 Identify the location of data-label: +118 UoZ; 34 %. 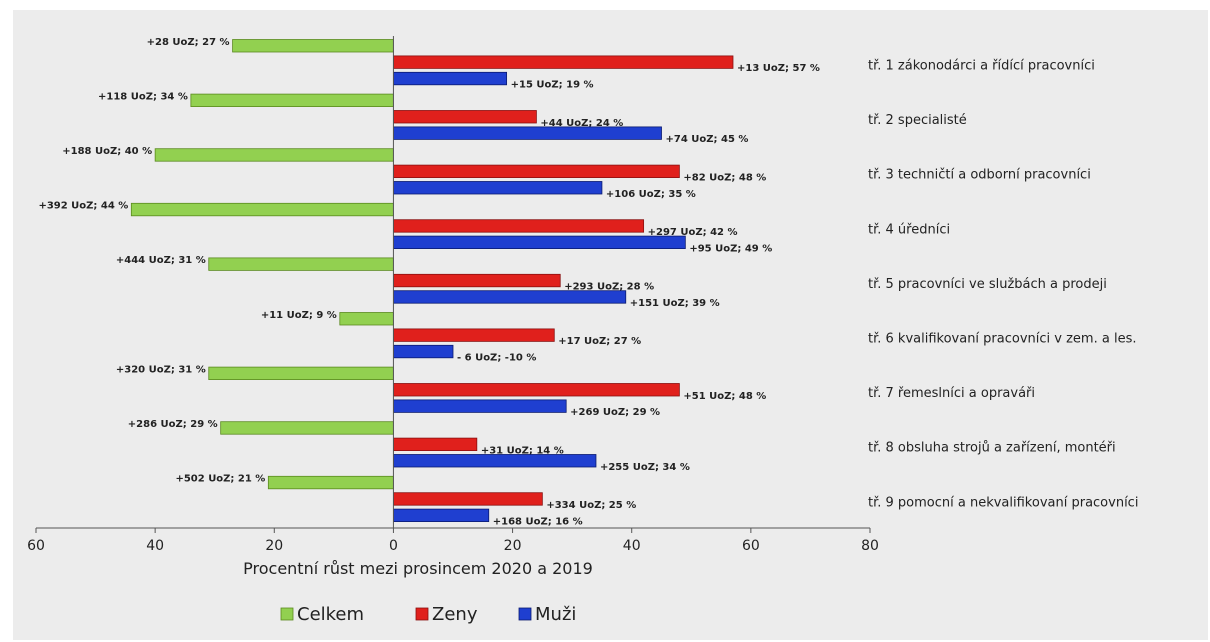
(143, 96).